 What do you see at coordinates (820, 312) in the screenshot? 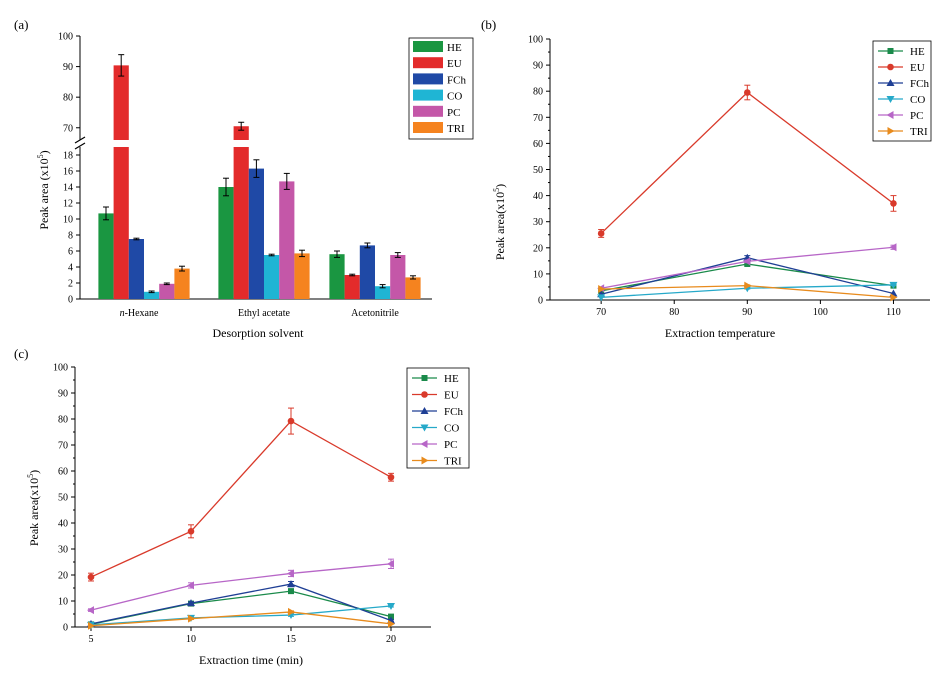
I see `panel-b-x-tick-label: 100` at bounding box center [820, 312].